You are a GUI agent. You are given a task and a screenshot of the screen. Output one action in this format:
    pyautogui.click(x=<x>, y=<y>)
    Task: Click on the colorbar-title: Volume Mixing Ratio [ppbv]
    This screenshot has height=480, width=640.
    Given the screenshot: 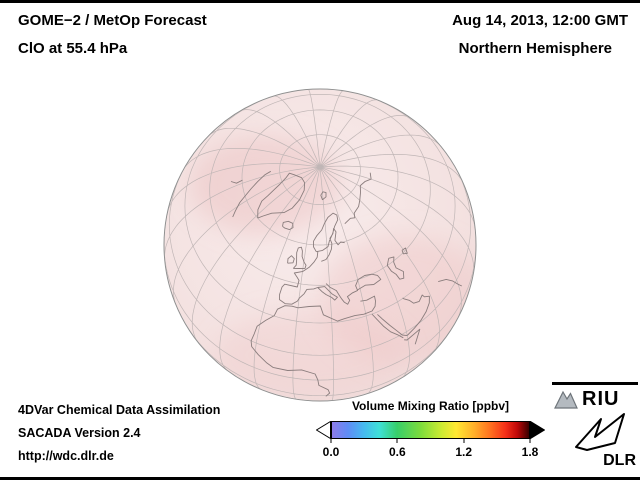 What is the action you would take?
    pyautogui.click(x=430, y=406)
    